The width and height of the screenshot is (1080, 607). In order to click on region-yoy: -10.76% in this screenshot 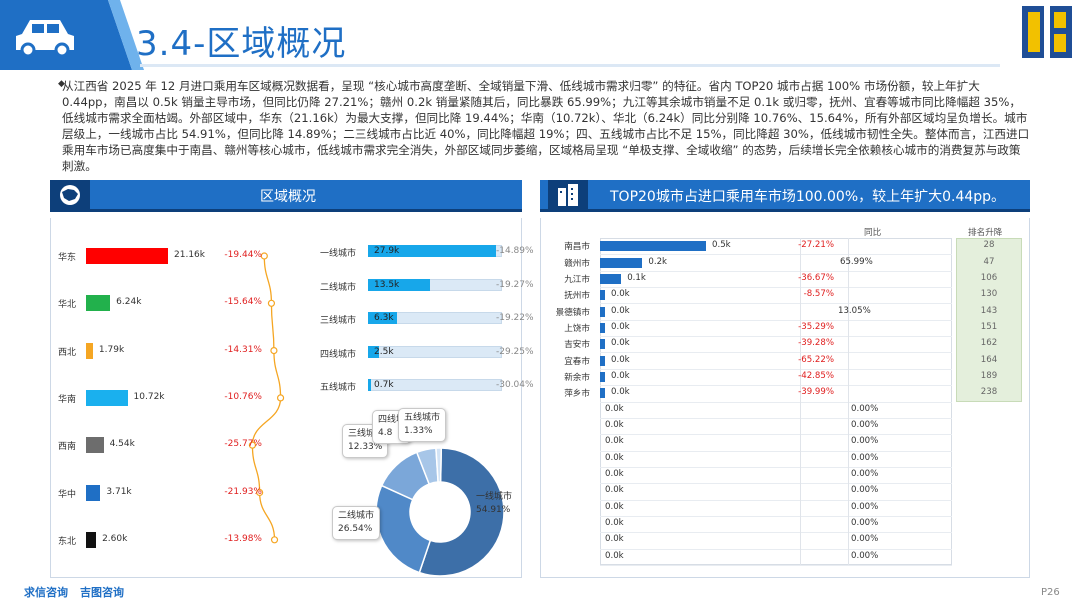, I will do `click(243, 396)`.